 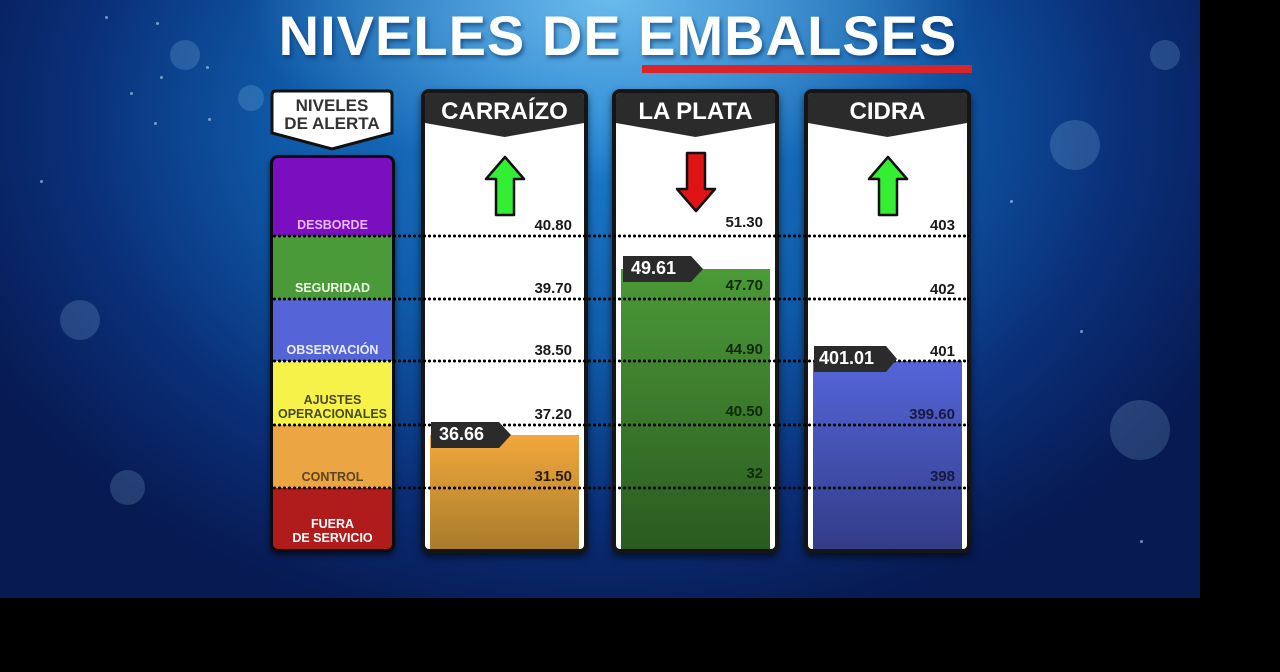 I want to click on legend-level-label: SEGURIDAD, so click(x=332, y=288).